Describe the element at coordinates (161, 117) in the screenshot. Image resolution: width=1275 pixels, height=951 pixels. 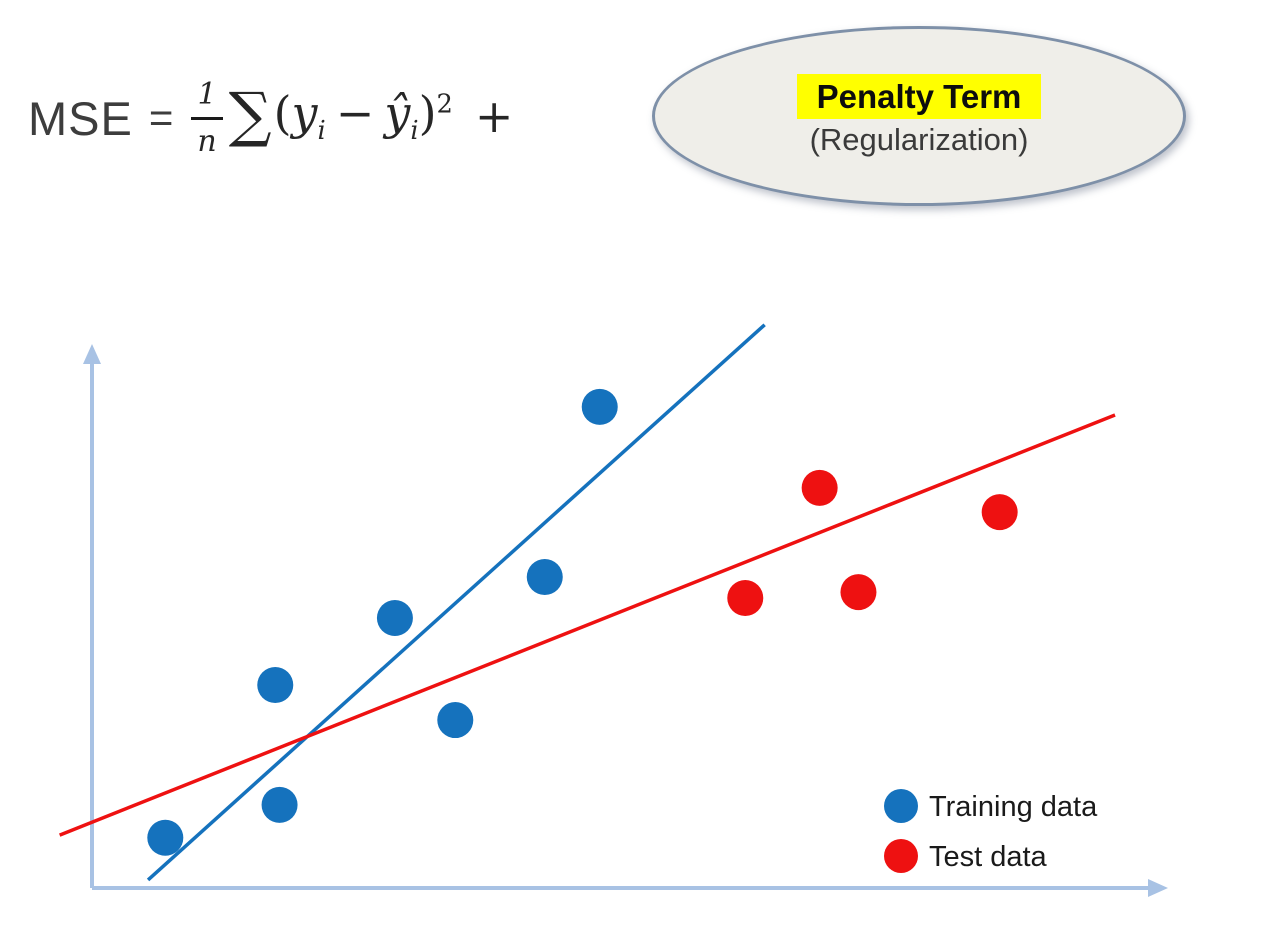
I see `formula-equals-sign: =` at that location.